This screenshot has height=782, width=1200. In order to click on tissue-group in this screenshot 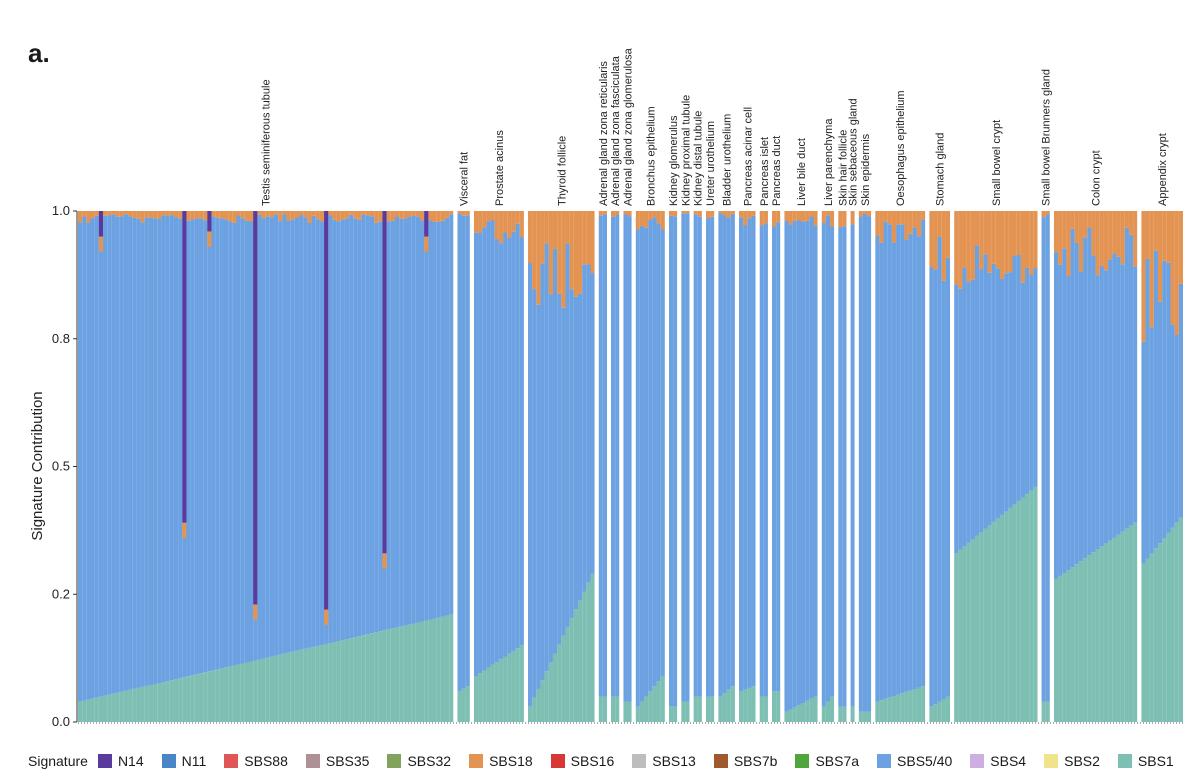, I will do `click(603, 466)`.